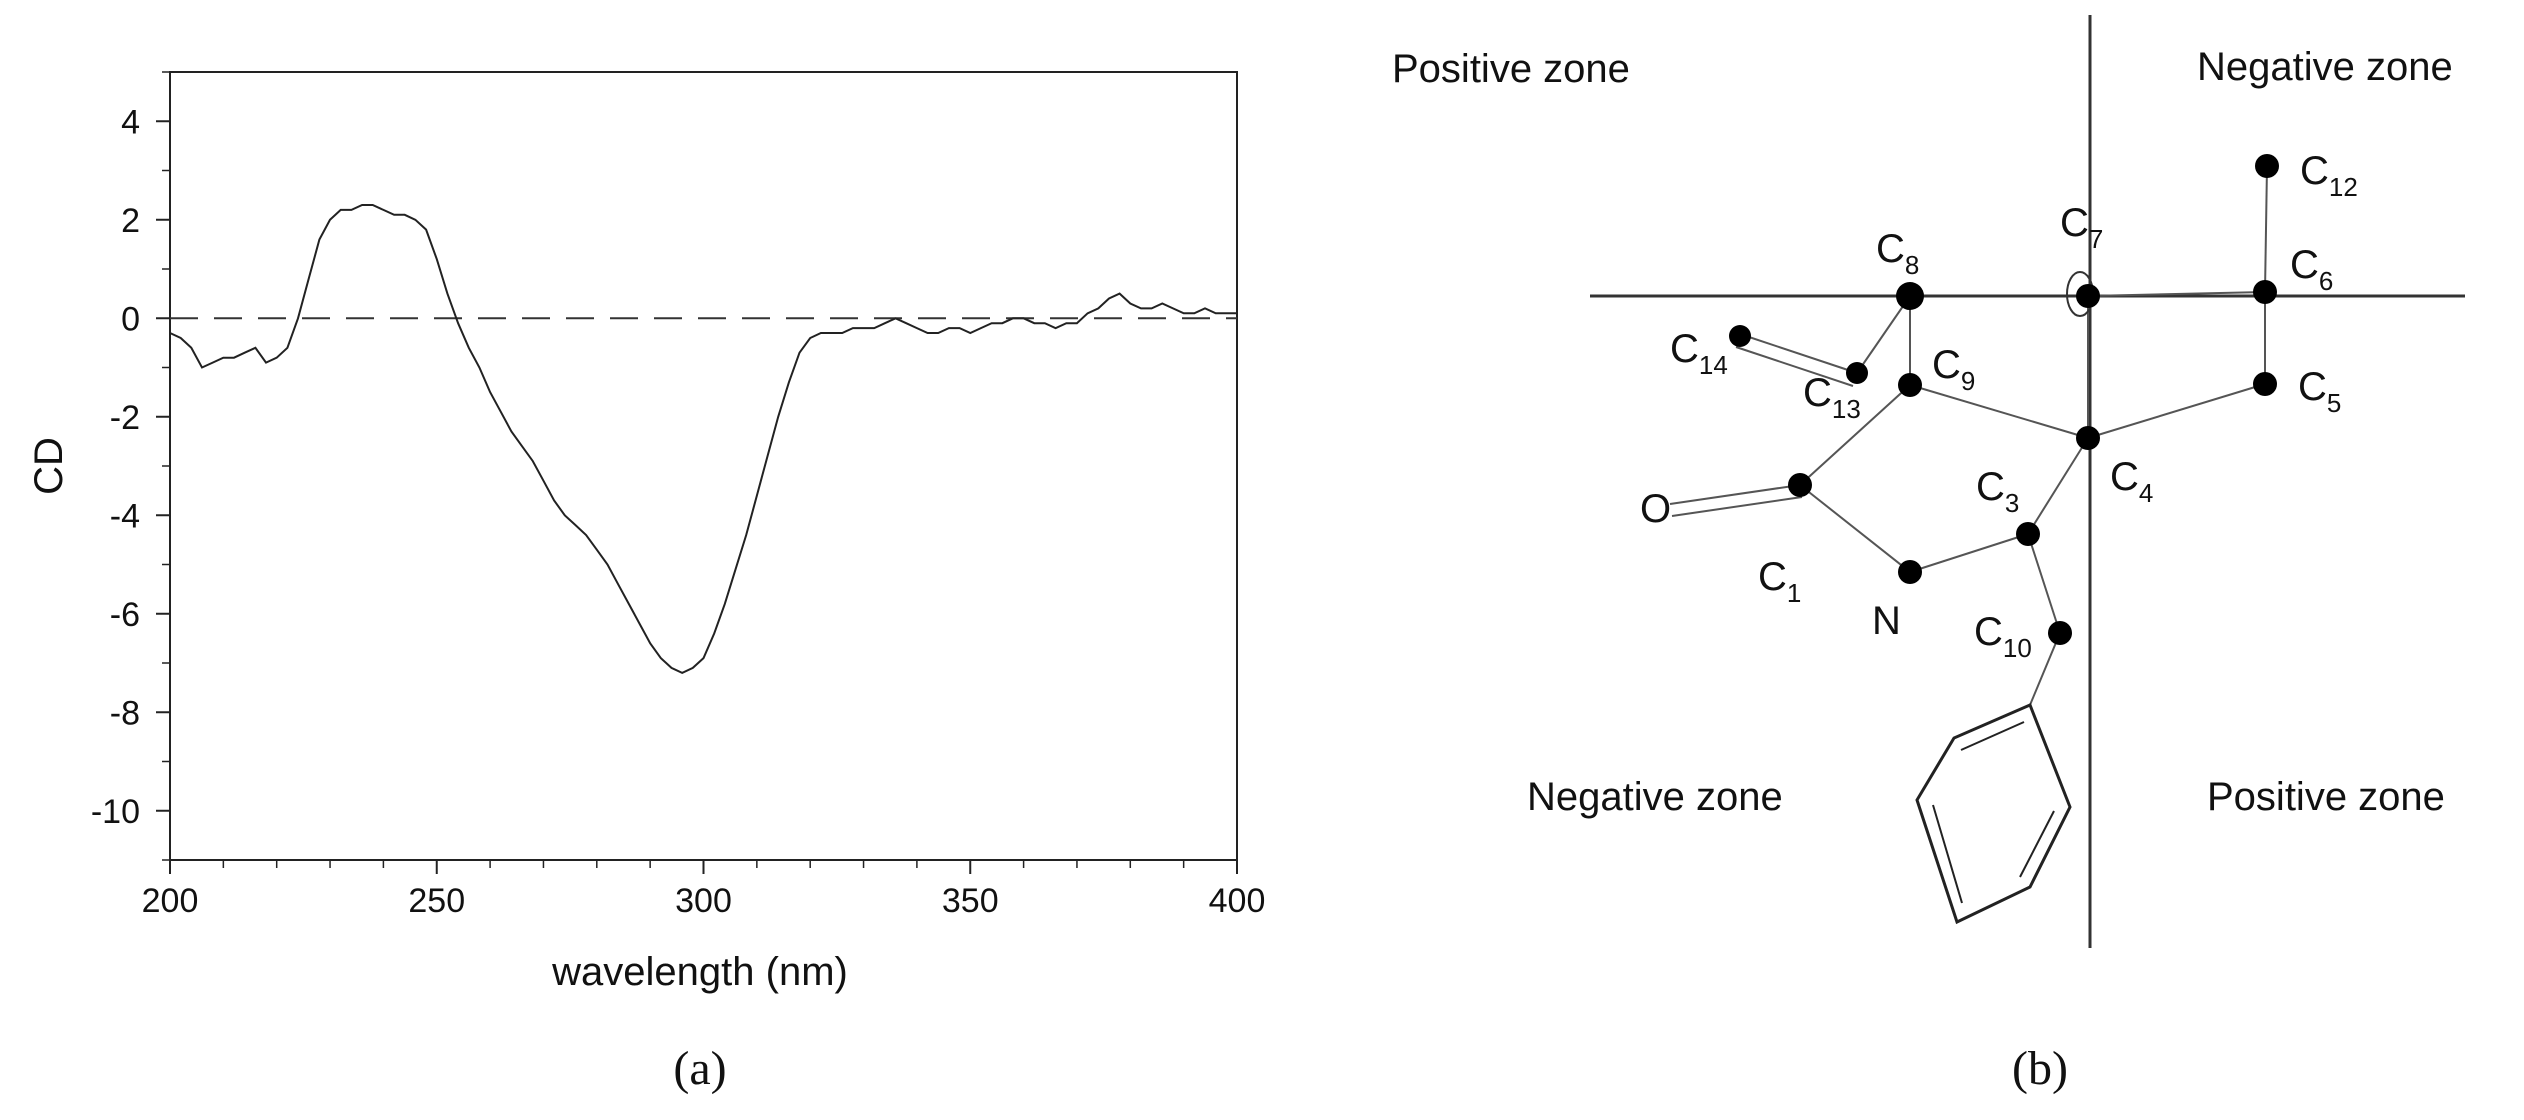 The height and width of the screenshot is (1120, 2524). Describe the element at coordinates (436, 901) in the screenshot. I see `x-tick-label: 250` at that location.